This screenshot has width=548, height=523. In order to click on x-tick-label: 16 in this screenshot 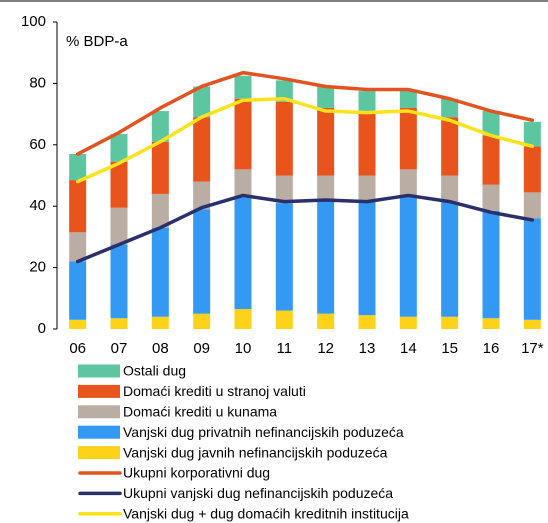, I will do `click(491, 348)`.